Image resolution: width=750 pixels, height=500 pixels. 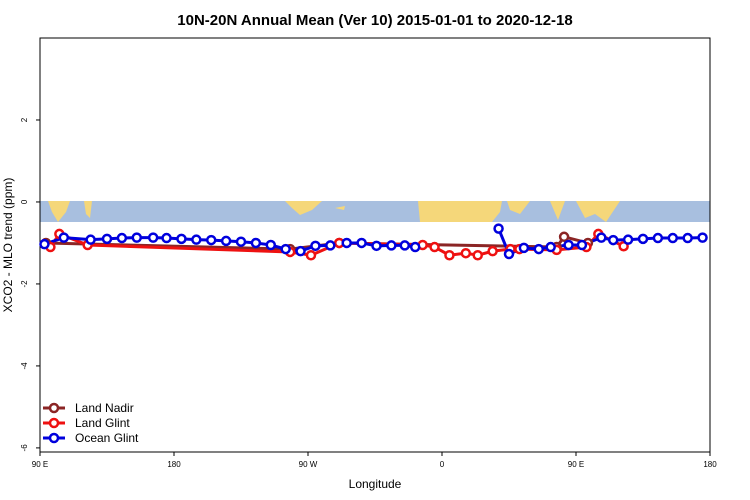 What do you see at coordinates (104, 408) in the screenshot?
I see `legend-label: Land Nadir` at bounding box center [104, 408].